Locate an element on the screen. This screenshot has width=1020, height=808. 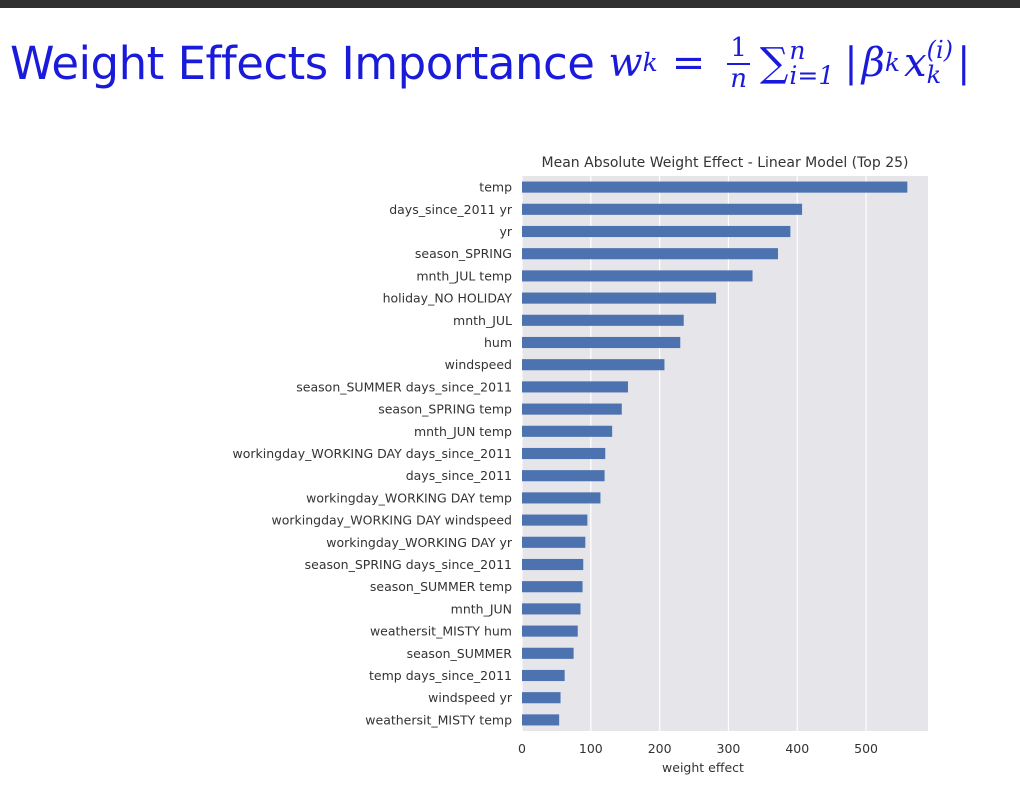
formula-frac-den: n is located at coordinates (738, 78).